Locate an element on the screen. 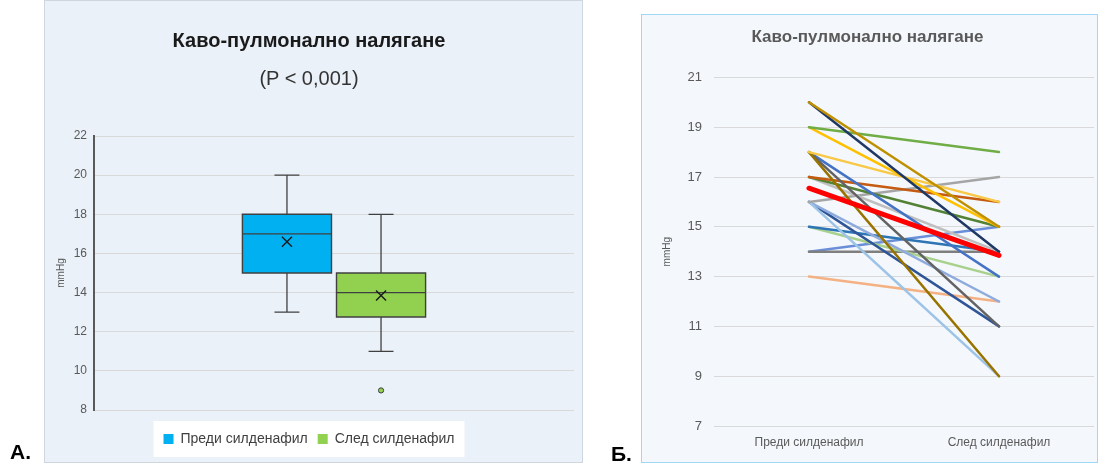  y-tick-label: 17 is located at coordinates (694, 176).